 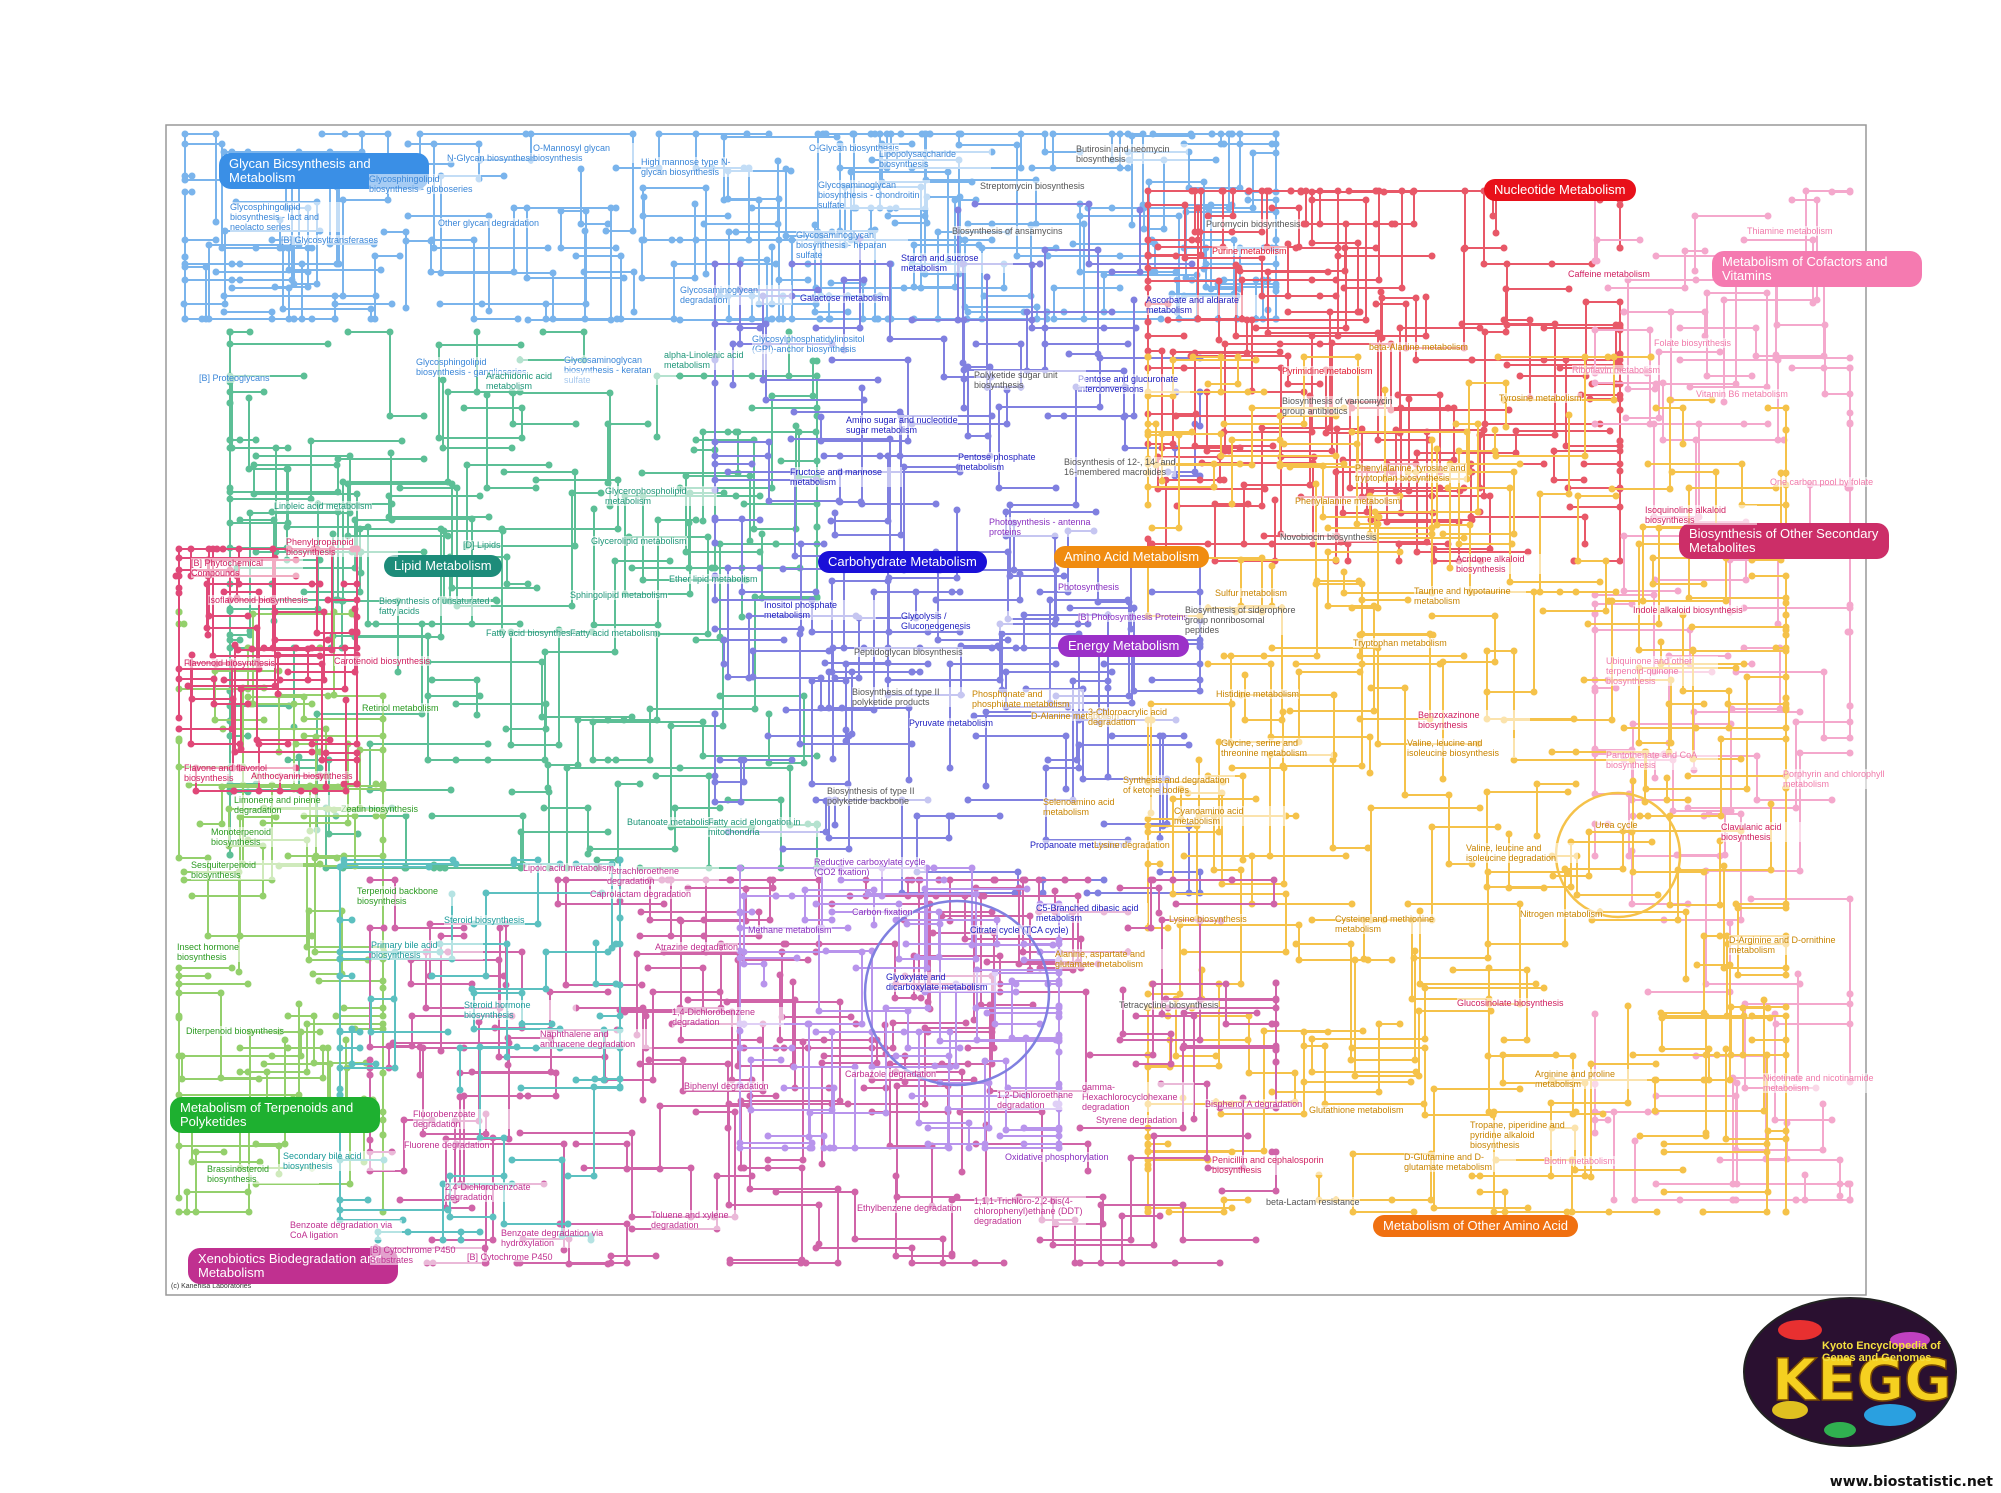 What do you see at coordinates (1881, 1352) in the screenshot?
I see `logo-subtitle: Kyoto Encyclopedia of Genes and Genomes` at bounding box center [1881, 1352].